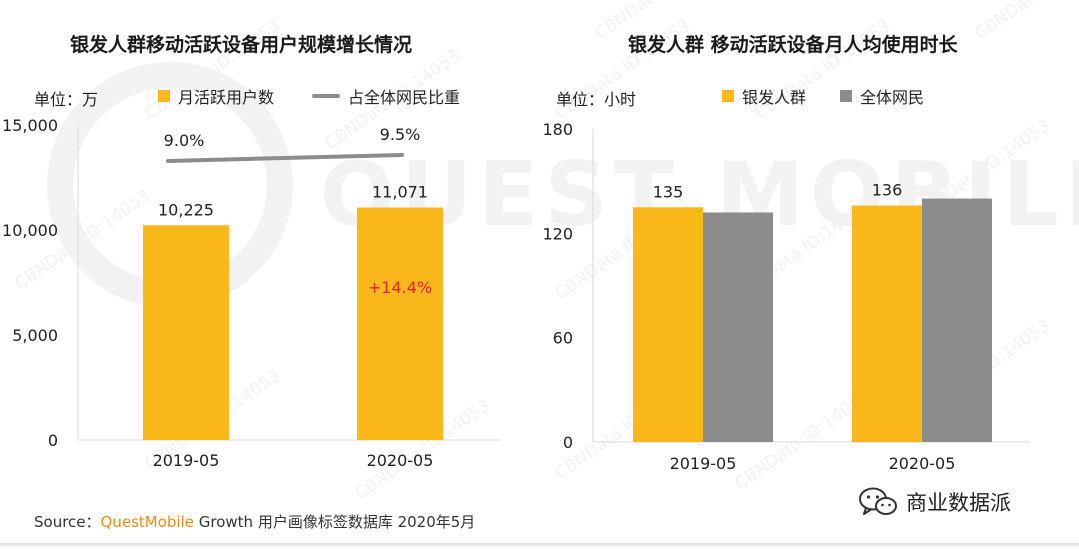 The image size is (1079, 549). What do you see at coordinates (35, 335) in the screenshot?
I see `chart1-y-tick-label: 5,000` at bounding box center [35, 335].